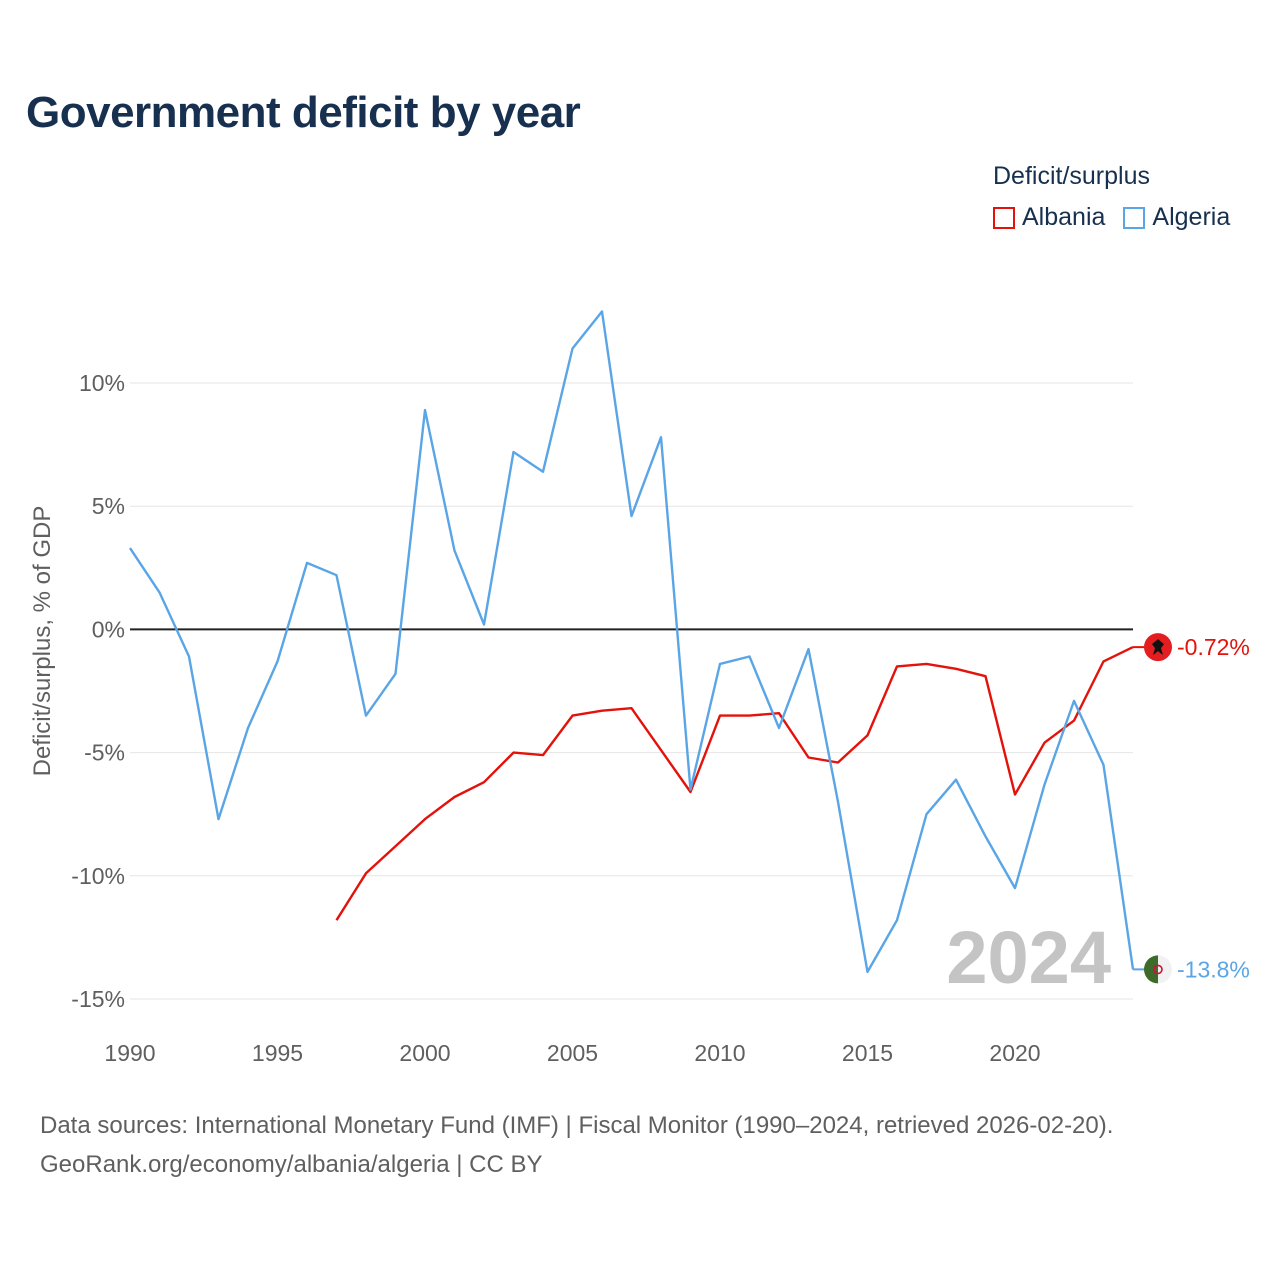 The image size is (1280, 1280). Describe the element at coordinates (424, 1053) in the screenshot. I see `x-tick-label: 2000` at that location.